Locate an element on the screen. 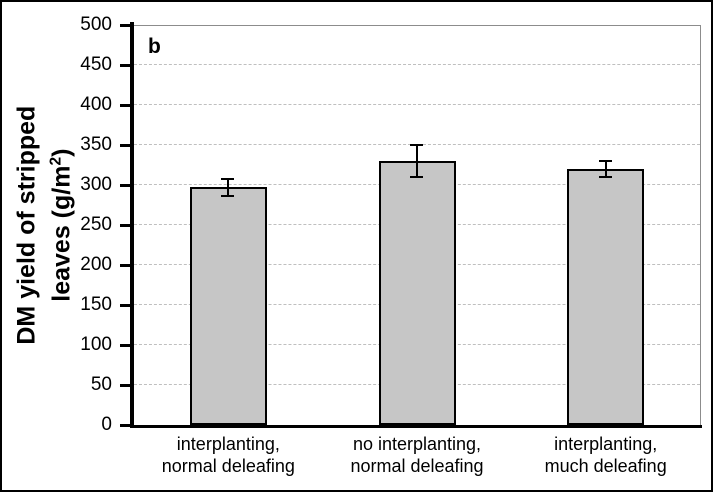 The height and width of the screenshot is (492, 713). y-tick-label-450: 450 is located at coordinates (96, 64).